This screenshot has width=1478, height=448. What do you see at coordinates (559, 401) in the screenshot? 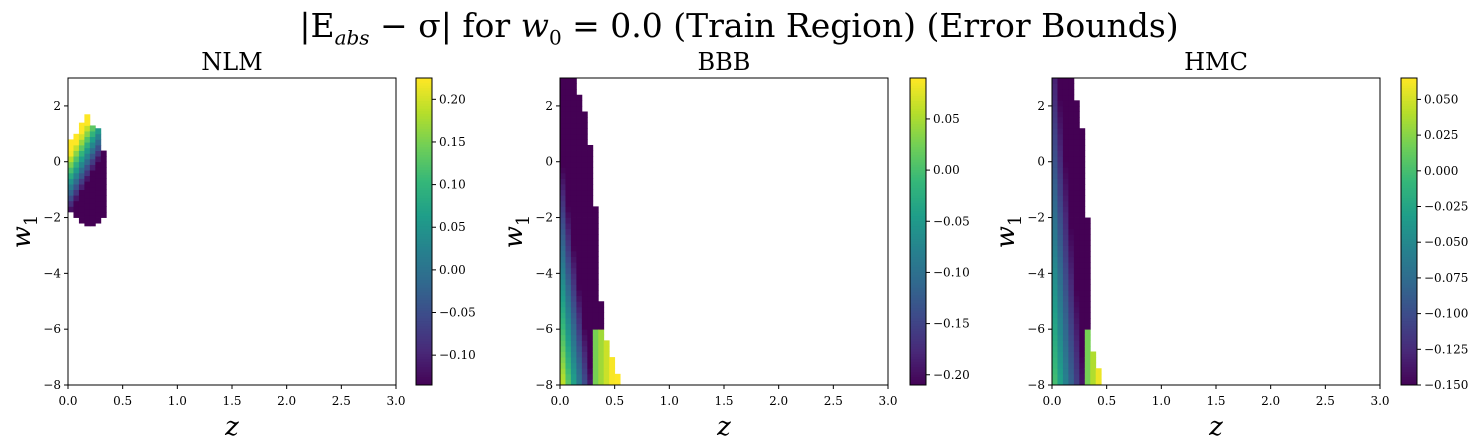
I see `x-tick-label: 0.0` at bounding box center [559, 401].